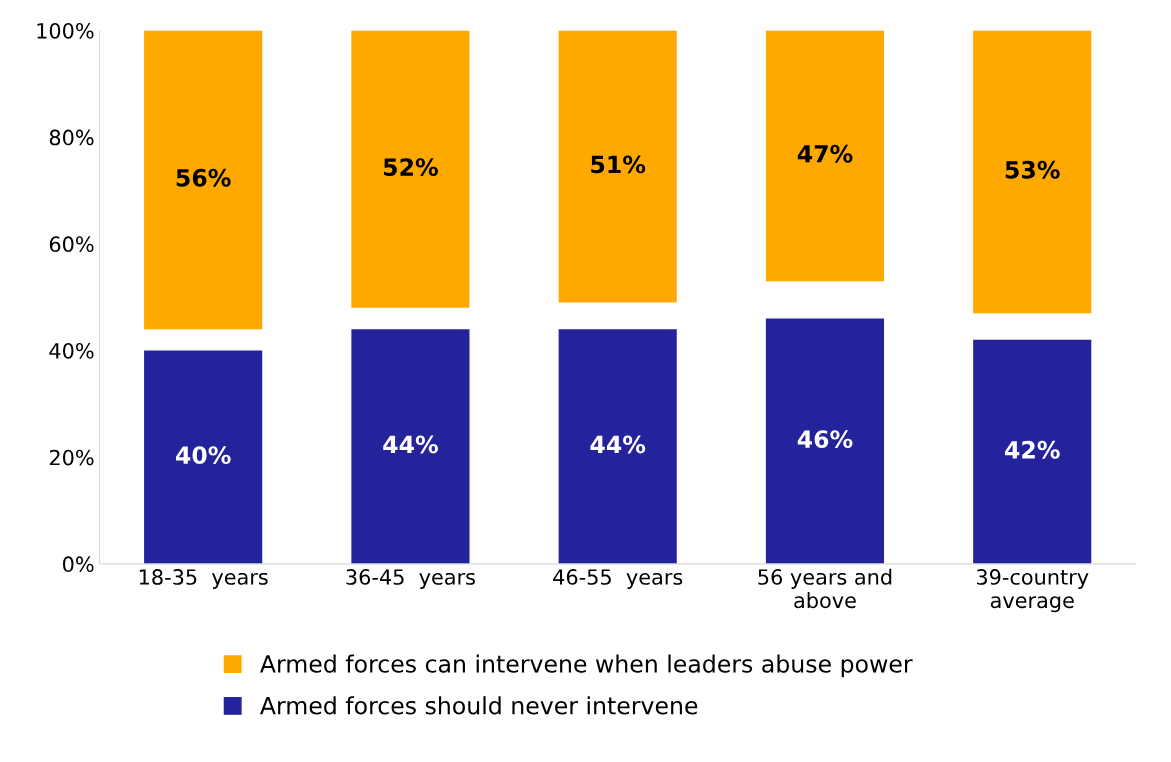 Image resolution: width=1171 pixels, height=762 pixels. I want to click on data-label: 47%, so click(825, 153).